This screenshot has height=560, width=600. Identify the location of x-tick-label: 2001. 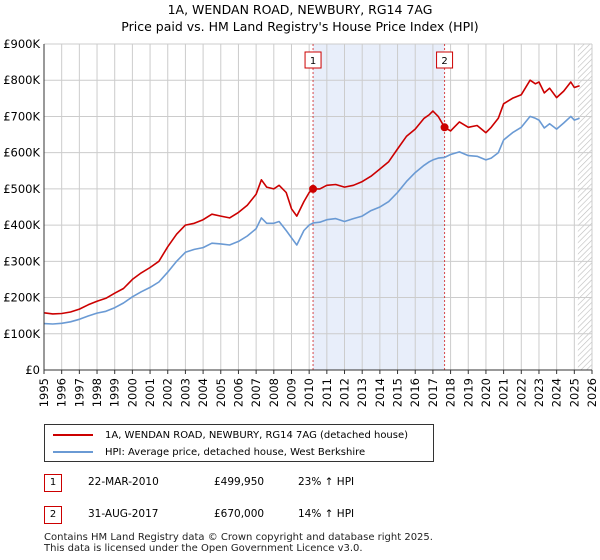
(150, 392).